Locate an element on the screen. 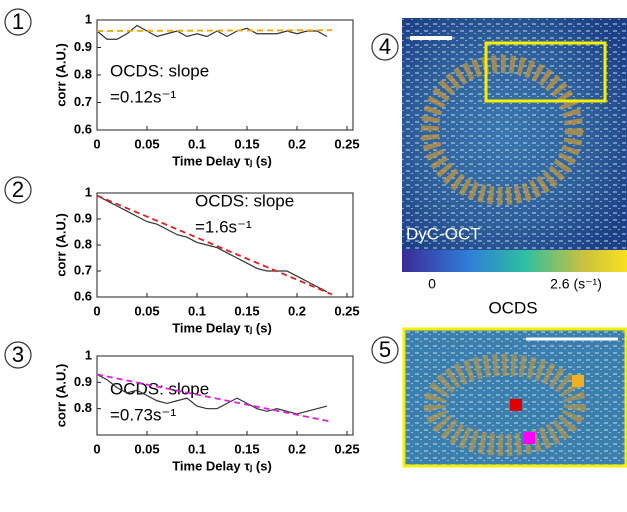  panel-number: 1 is located at coordinates (18, 21).